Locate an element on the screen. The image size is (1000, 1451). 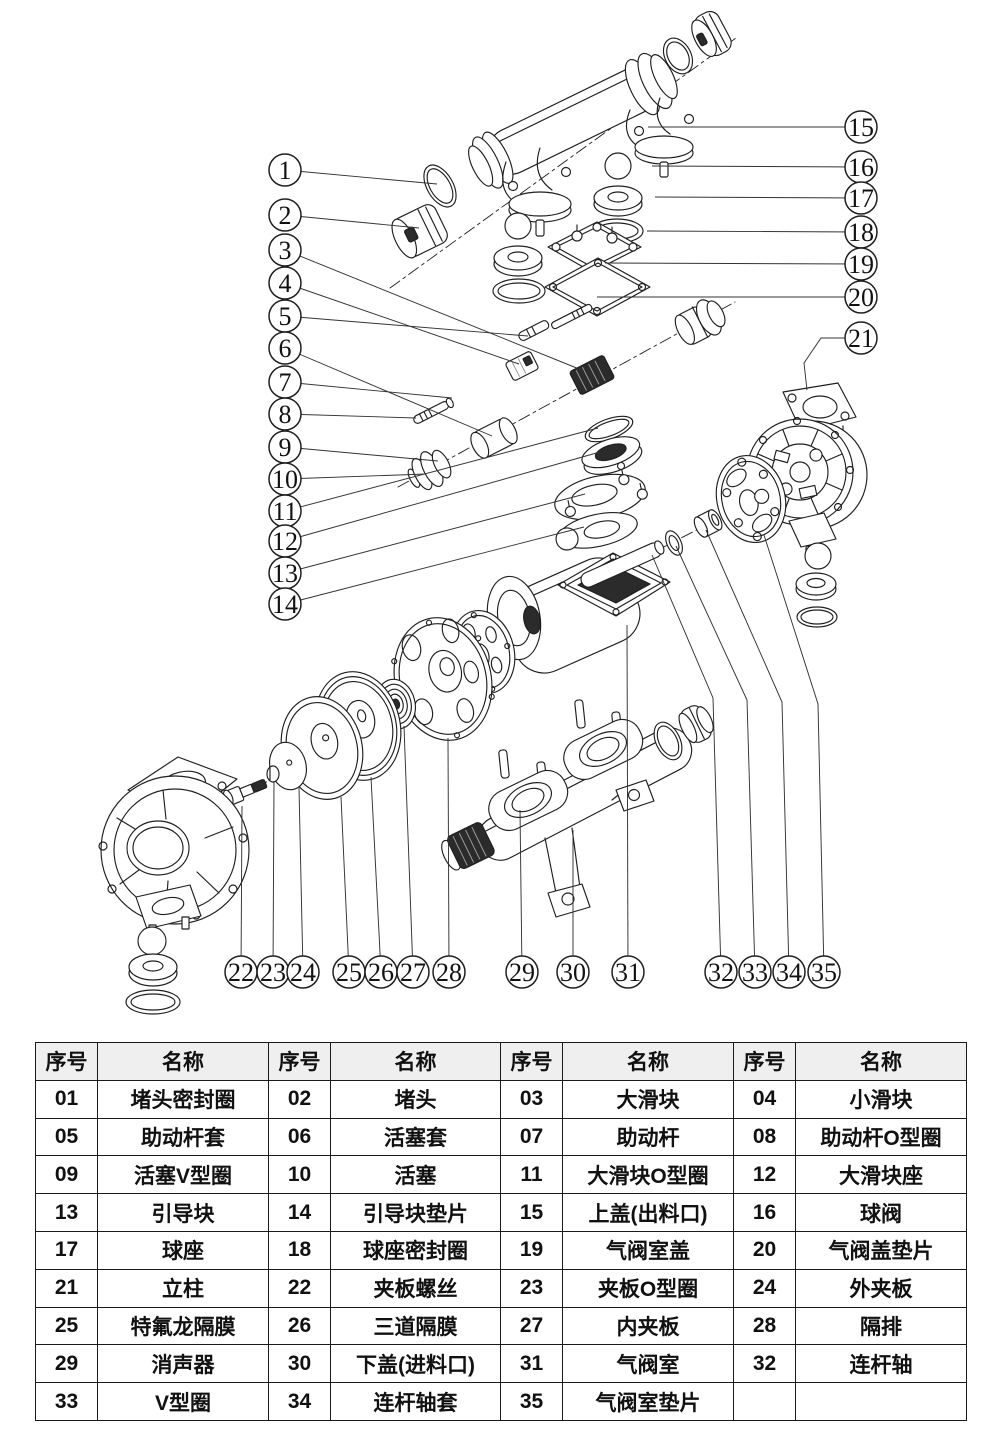
part-number-cell: 19 is located at coordinates (531, 1250).